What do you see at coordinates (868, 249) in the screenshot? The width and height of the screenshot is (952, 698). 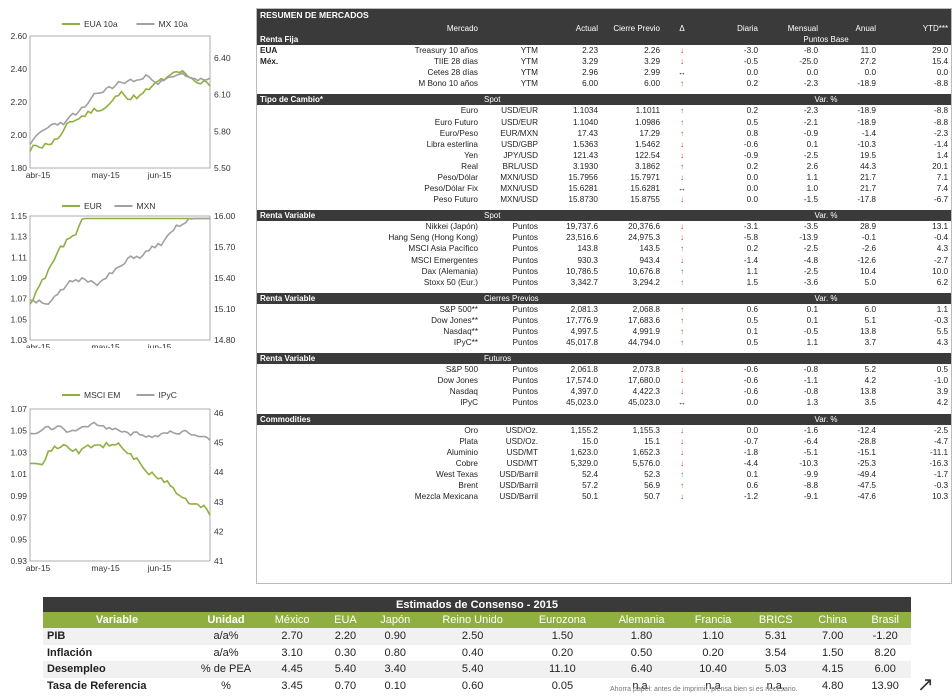 I see `row-annual: -2.6` at bounding box center [868, 249].